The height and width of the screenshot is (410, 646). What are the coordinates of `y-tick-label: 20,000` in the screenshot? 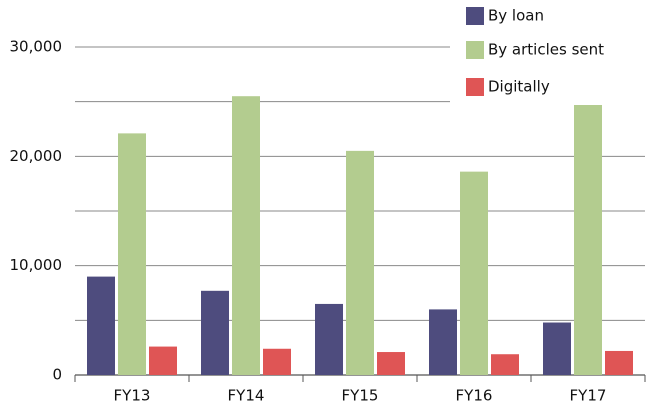 It's located at (36, 156).